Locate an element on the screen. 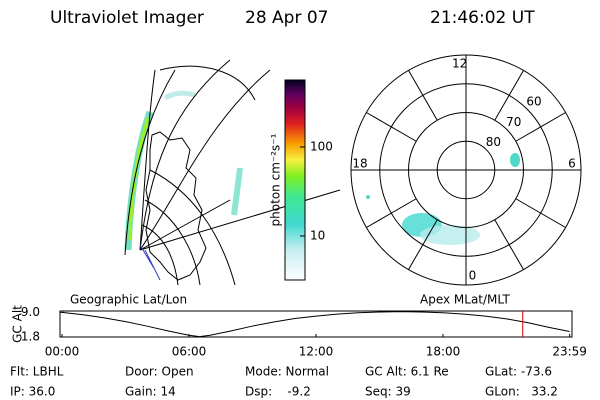 The height and width of the screenshot is (400, 600). mlt-label: 12 is located at coordinates (459, 64).